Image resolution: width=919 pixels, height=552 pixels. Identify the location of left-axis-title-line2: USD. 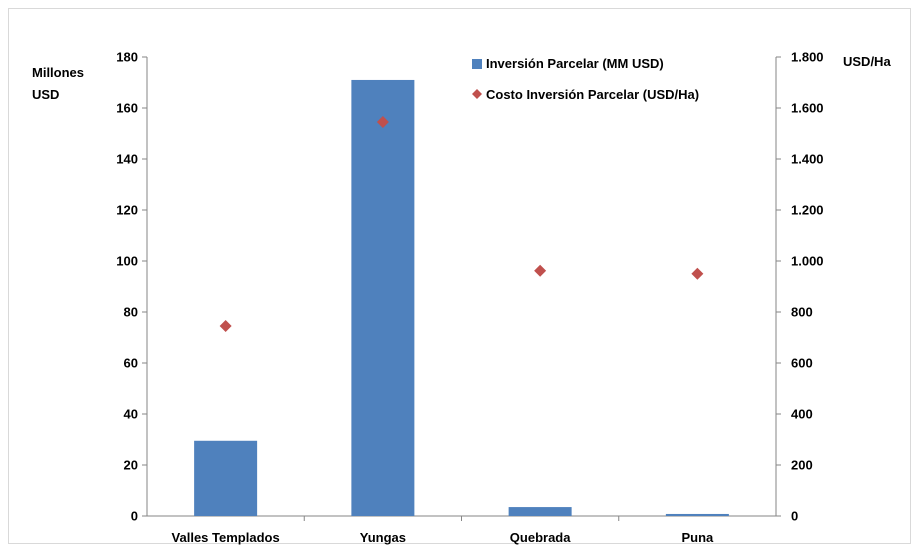
(45, 94).